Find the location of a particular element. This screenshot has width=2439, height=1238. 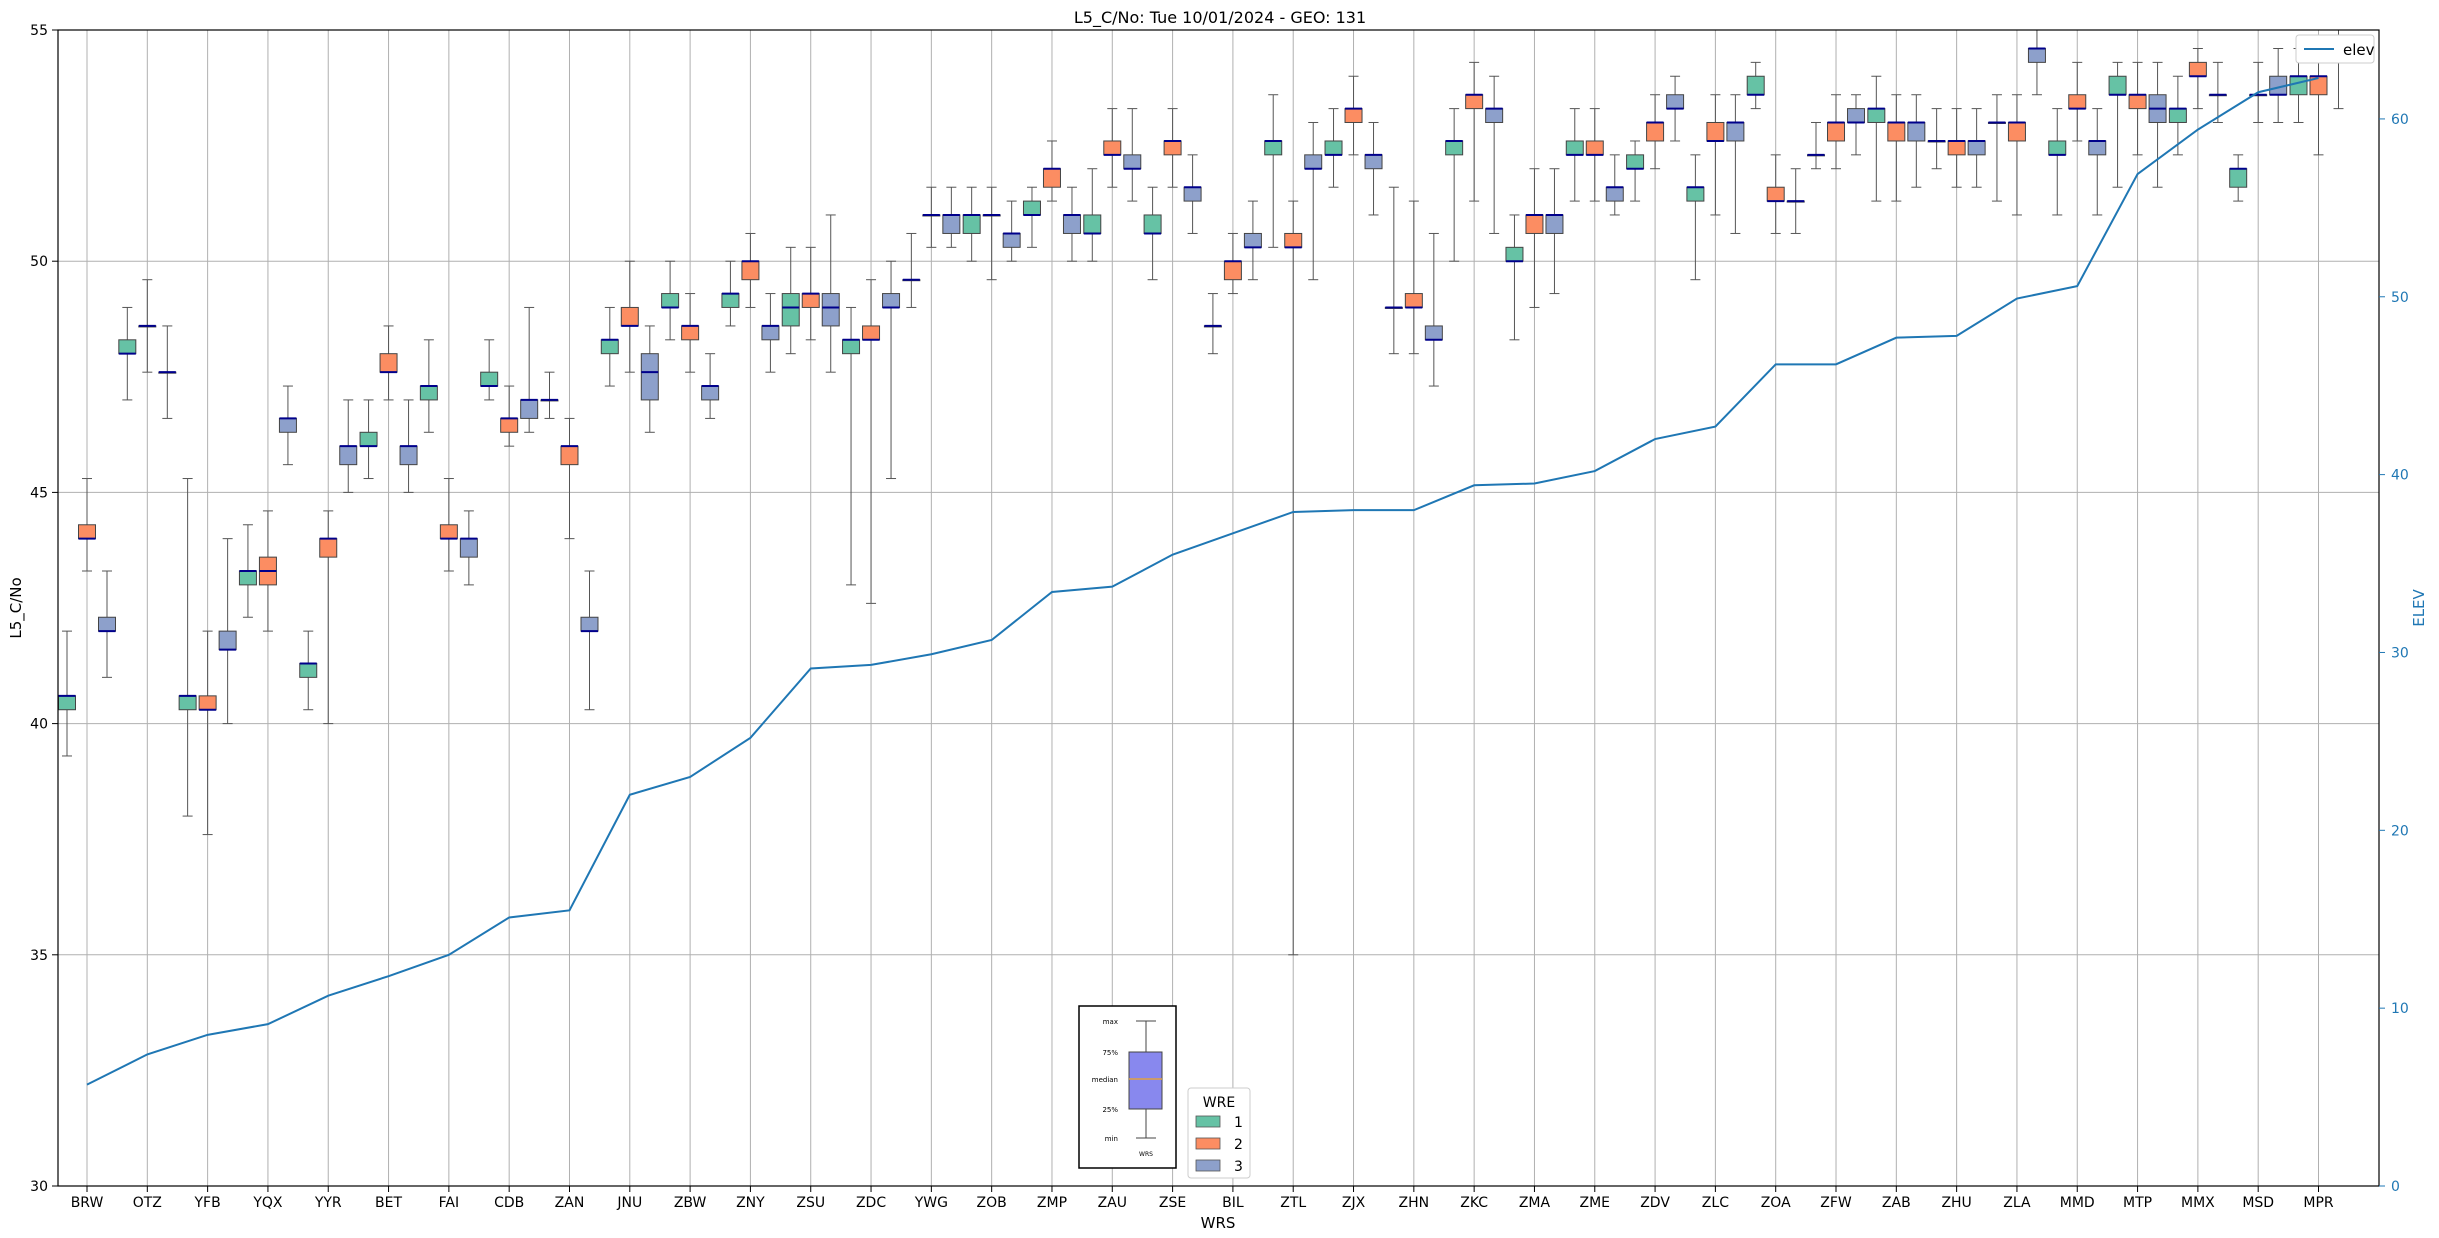

box-yfb-wre3 is located at coordinates (227, 631).